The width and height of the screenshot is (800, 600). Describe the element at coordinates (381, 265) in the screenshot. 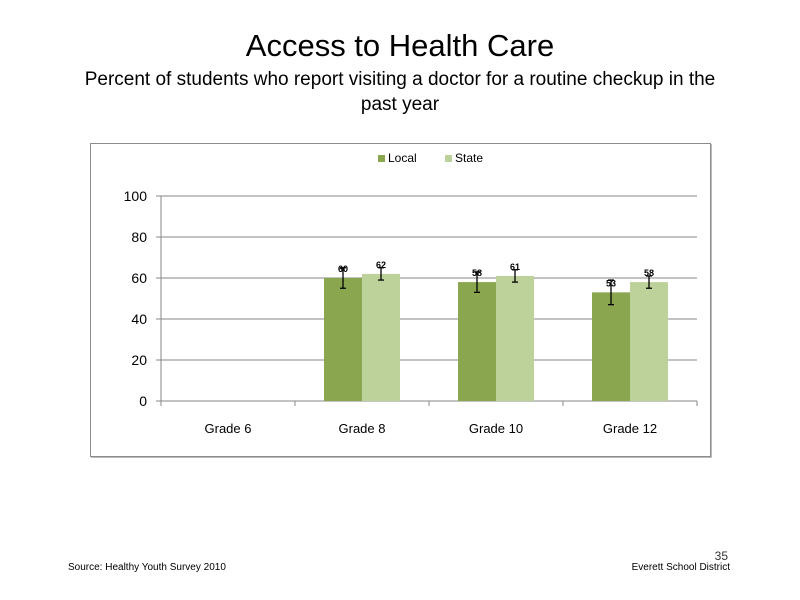

I see `data-label: 62` at that location.